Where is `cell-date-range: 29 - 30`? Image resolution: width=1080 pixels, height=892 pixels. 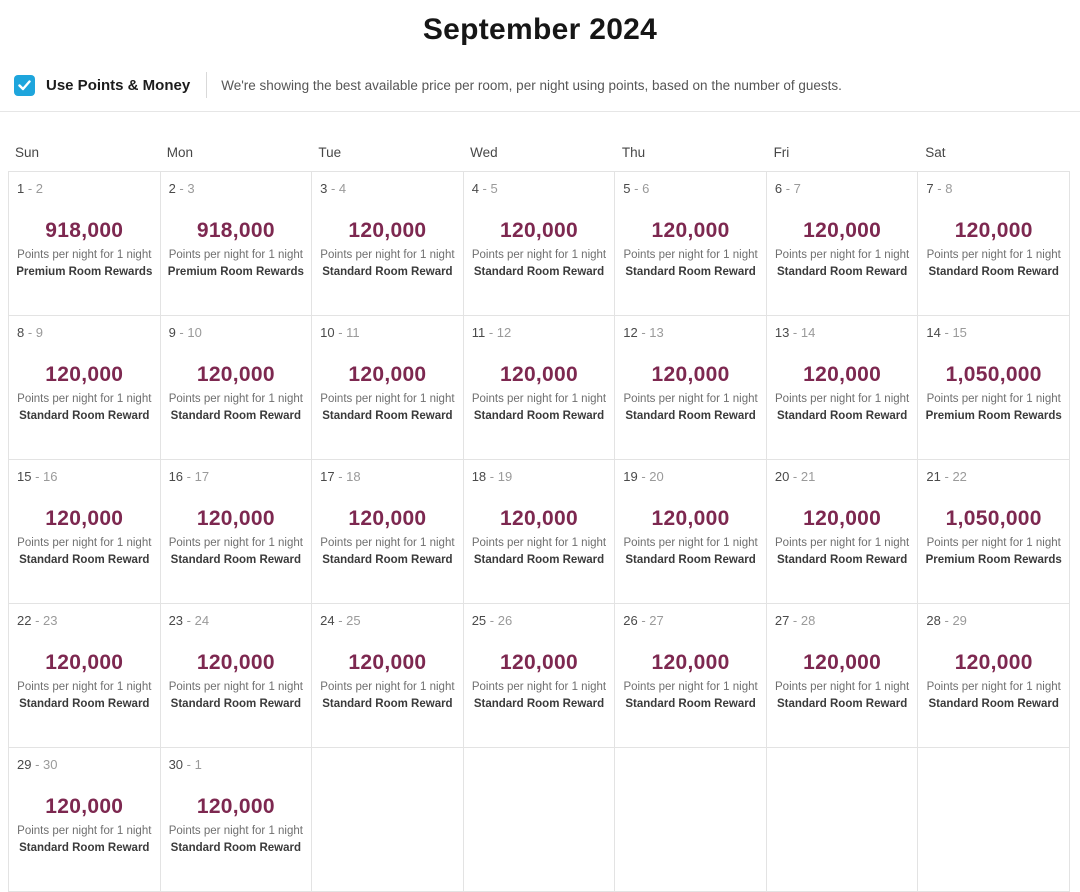
cell-date-range: 29 - 30 is located at coordinates (37, 764).